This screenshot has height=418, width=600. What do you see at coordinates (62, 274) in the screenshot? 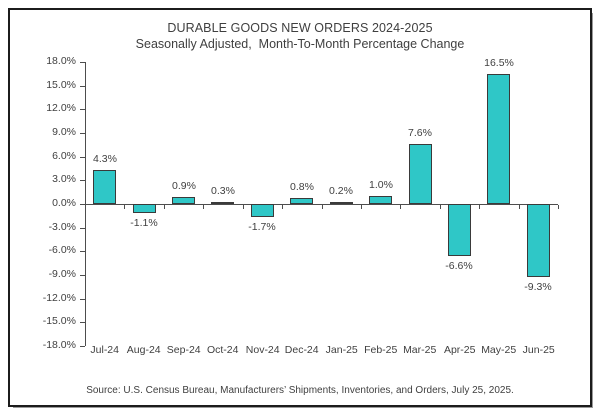
I see `y-tick-label: -9.0%` at bounding box center [62, 274].